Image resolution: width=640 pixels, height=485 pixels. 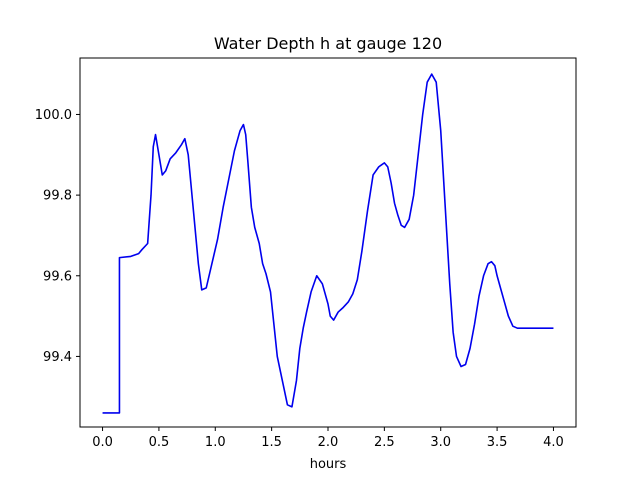 What do you see at coordinates (159, 442) in the screenshot?
I see `x-tick-label: 0.5` at bounding box center [159, 442].